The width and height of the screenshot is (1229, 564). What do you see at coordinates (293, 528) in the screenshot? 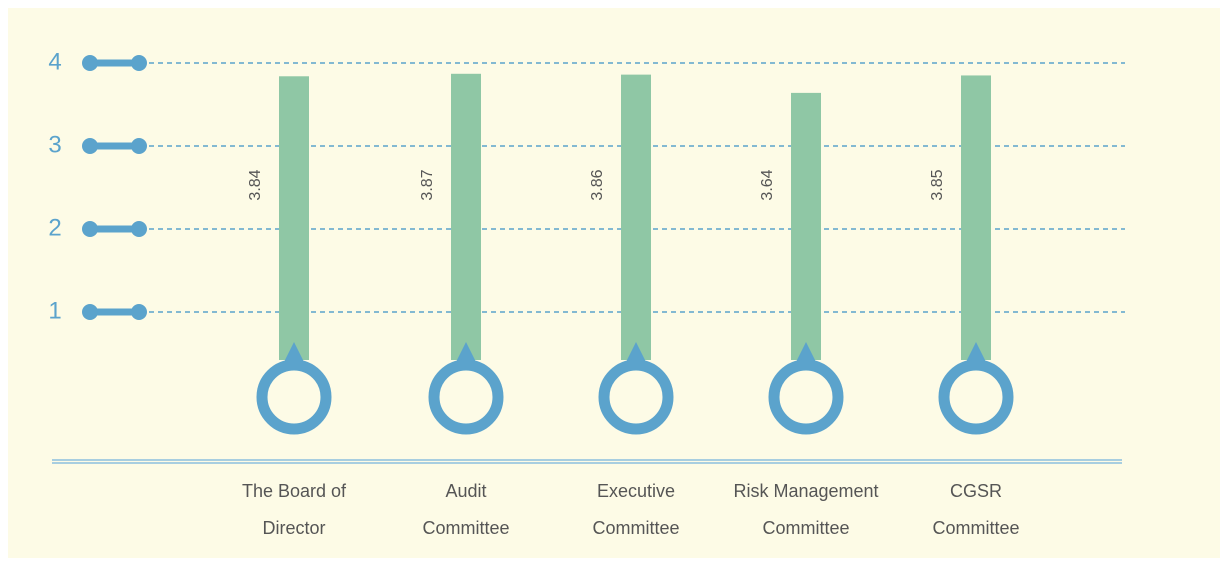
I see `x-tick-label: Director` at bounding box center [293, 528].